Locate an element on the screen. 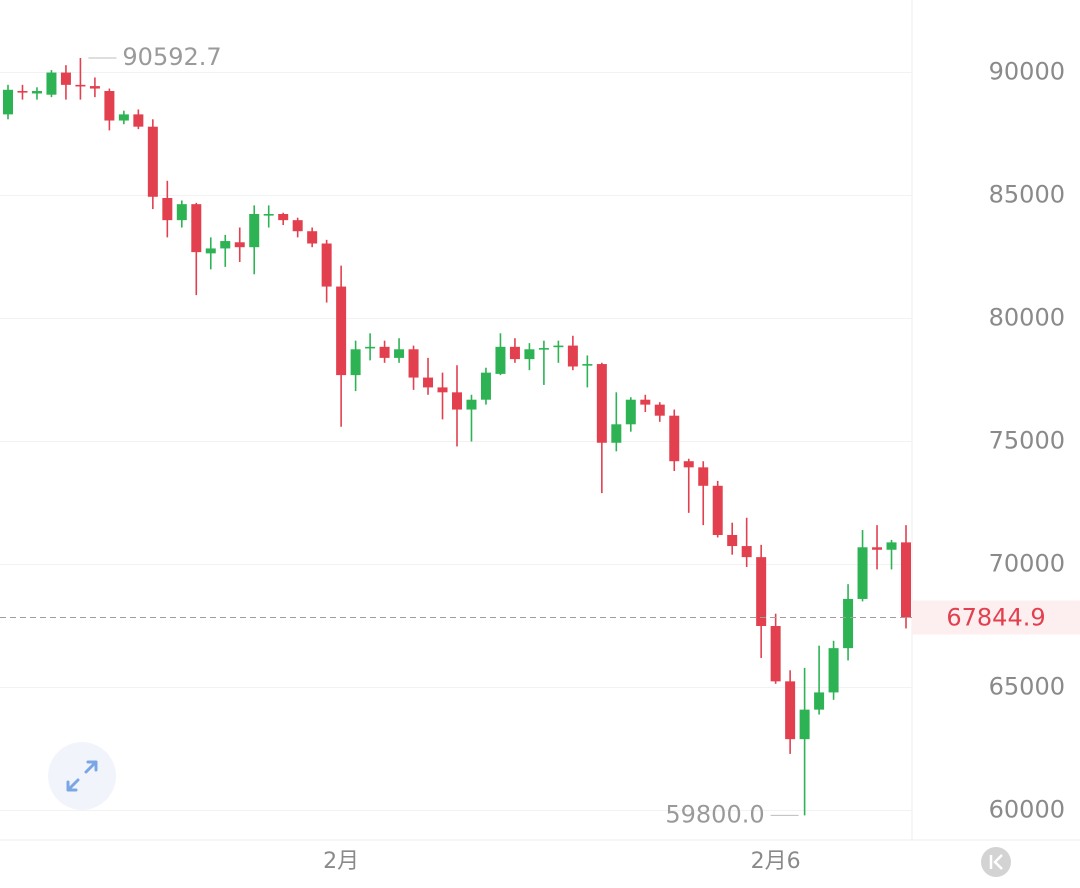 Image resolution: width=1080 pixels, height=888 pixels. y-tick-label: 75000 is located at coordinates (1027, 441).